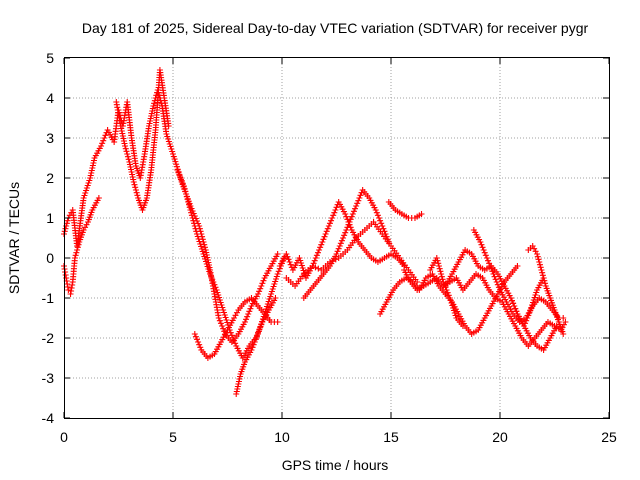 The height and width of the screenshot is (480, 640). I want to click on x-axis-label: GPS time / hours, so click(335, 465).